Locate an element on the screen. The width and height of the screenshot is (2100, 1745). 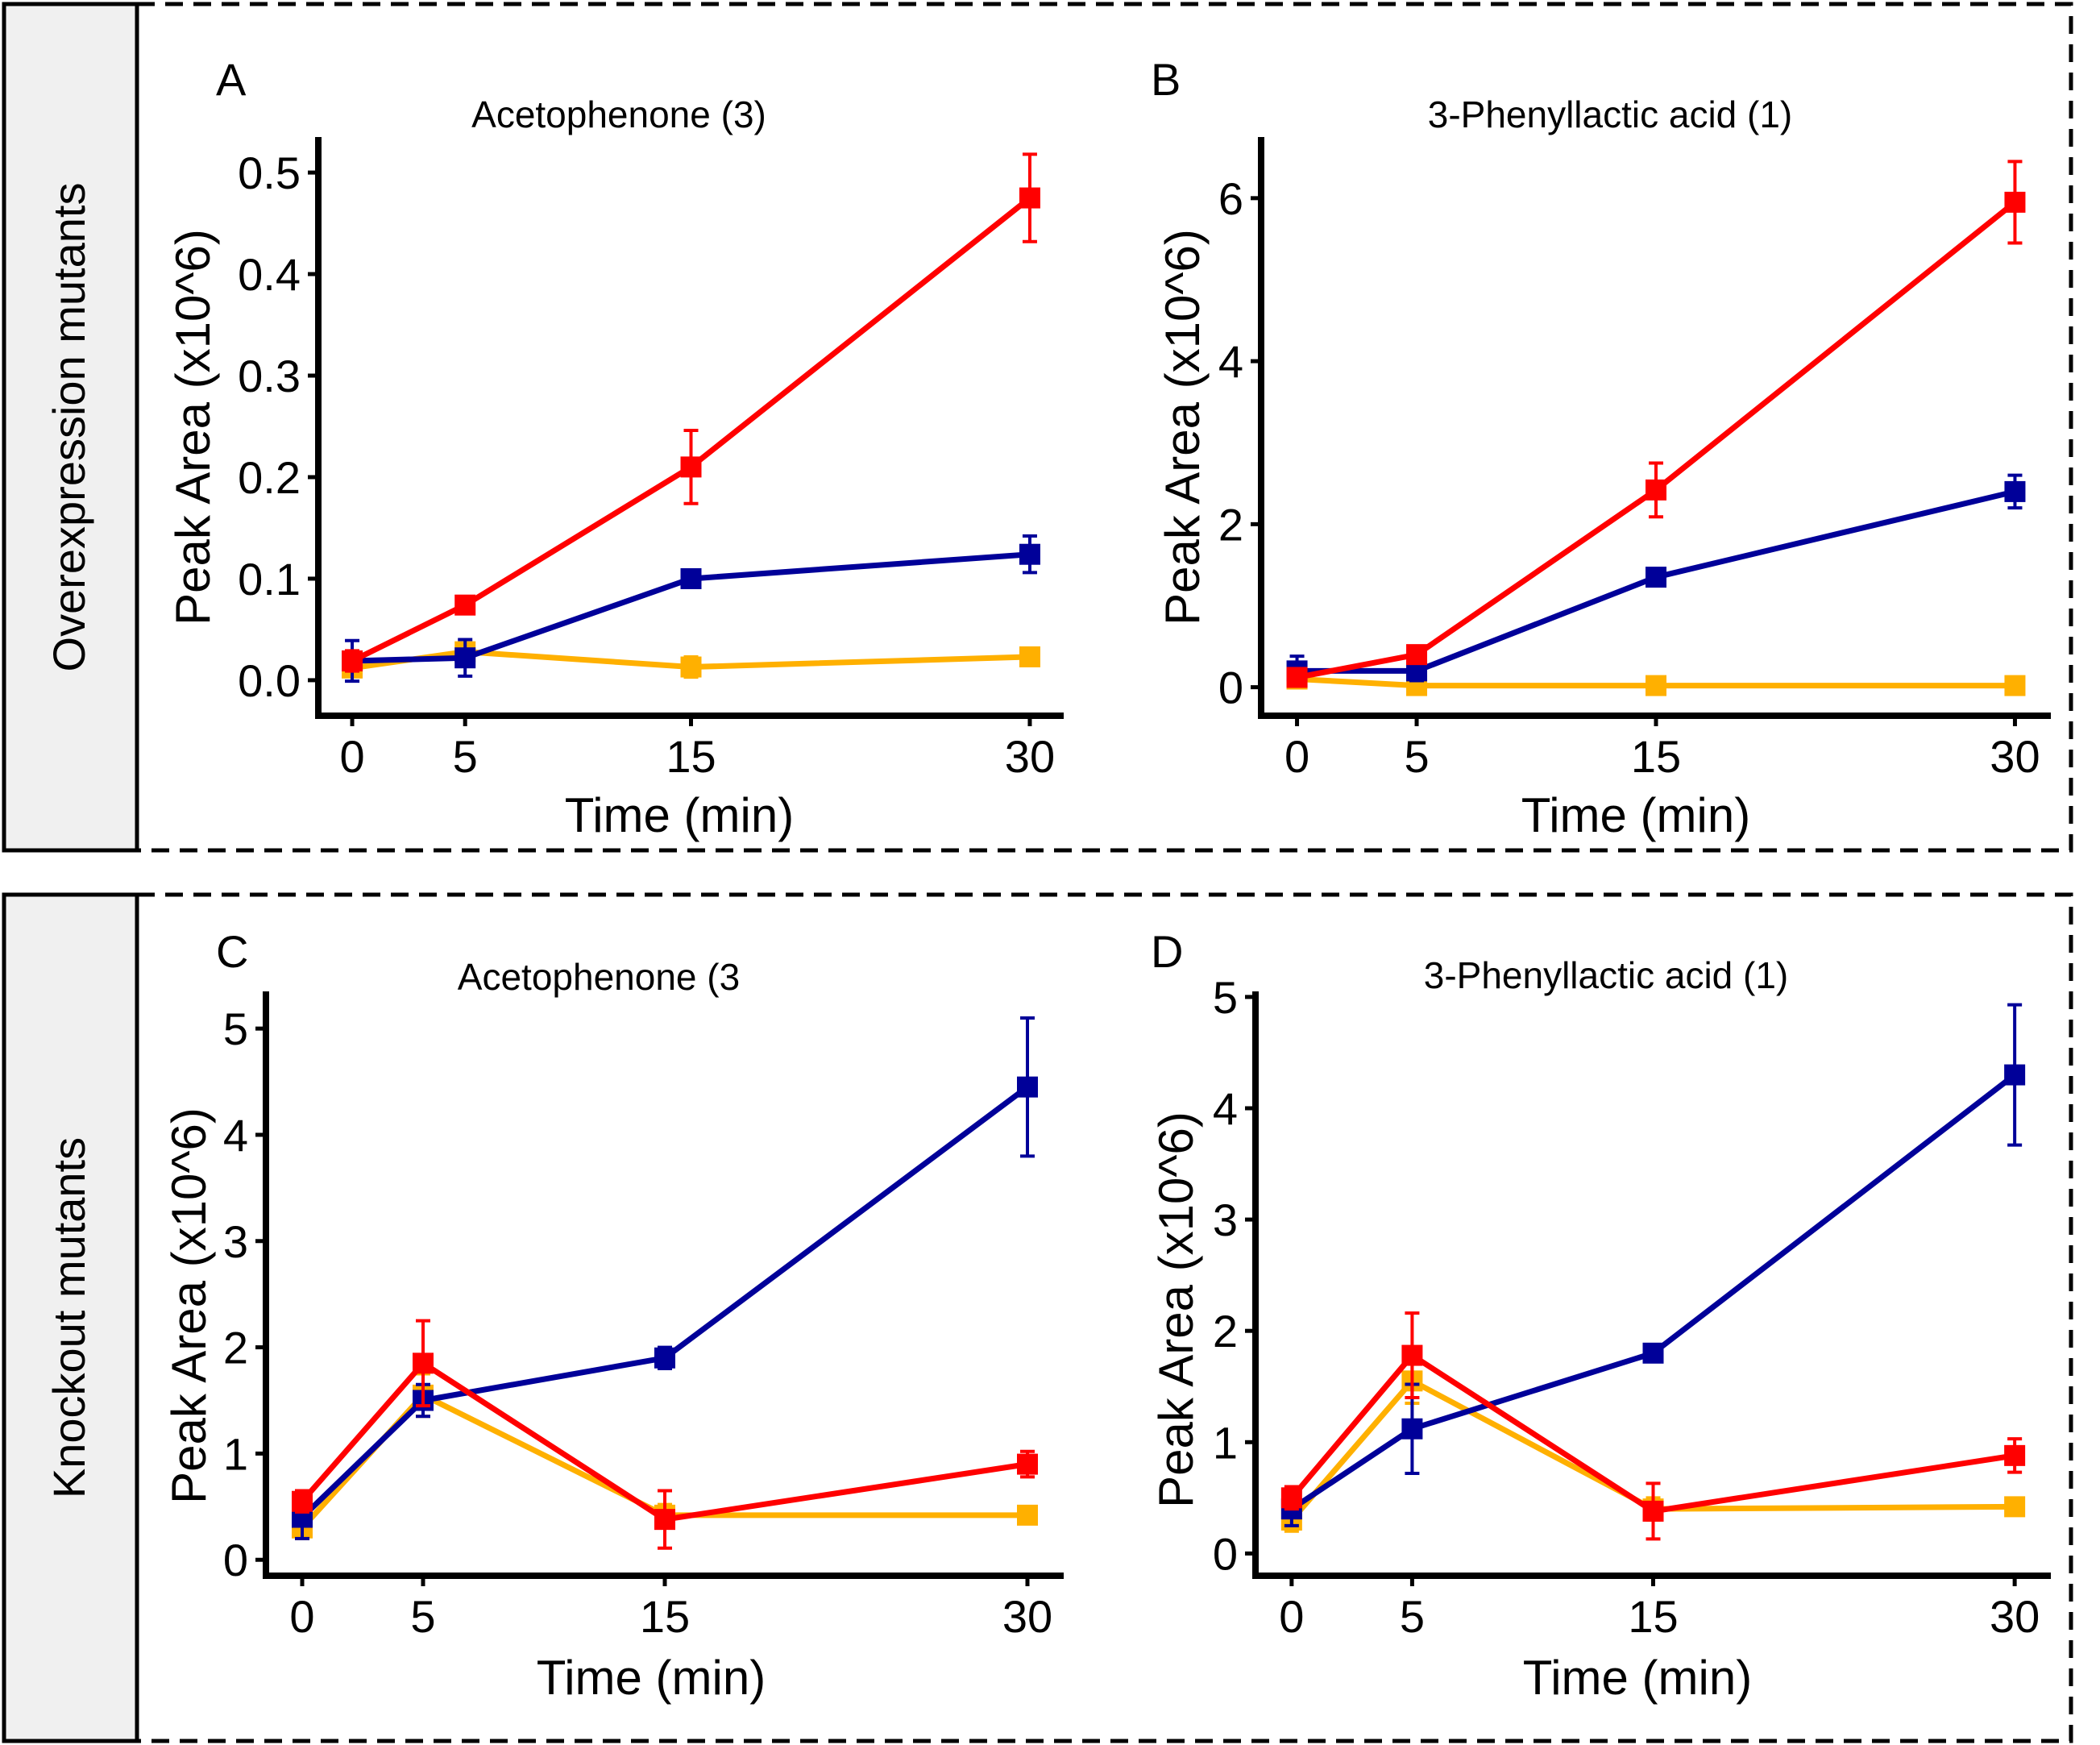
row-label-overexpression: Overexpression mutants is located at coordinates (69, 427).